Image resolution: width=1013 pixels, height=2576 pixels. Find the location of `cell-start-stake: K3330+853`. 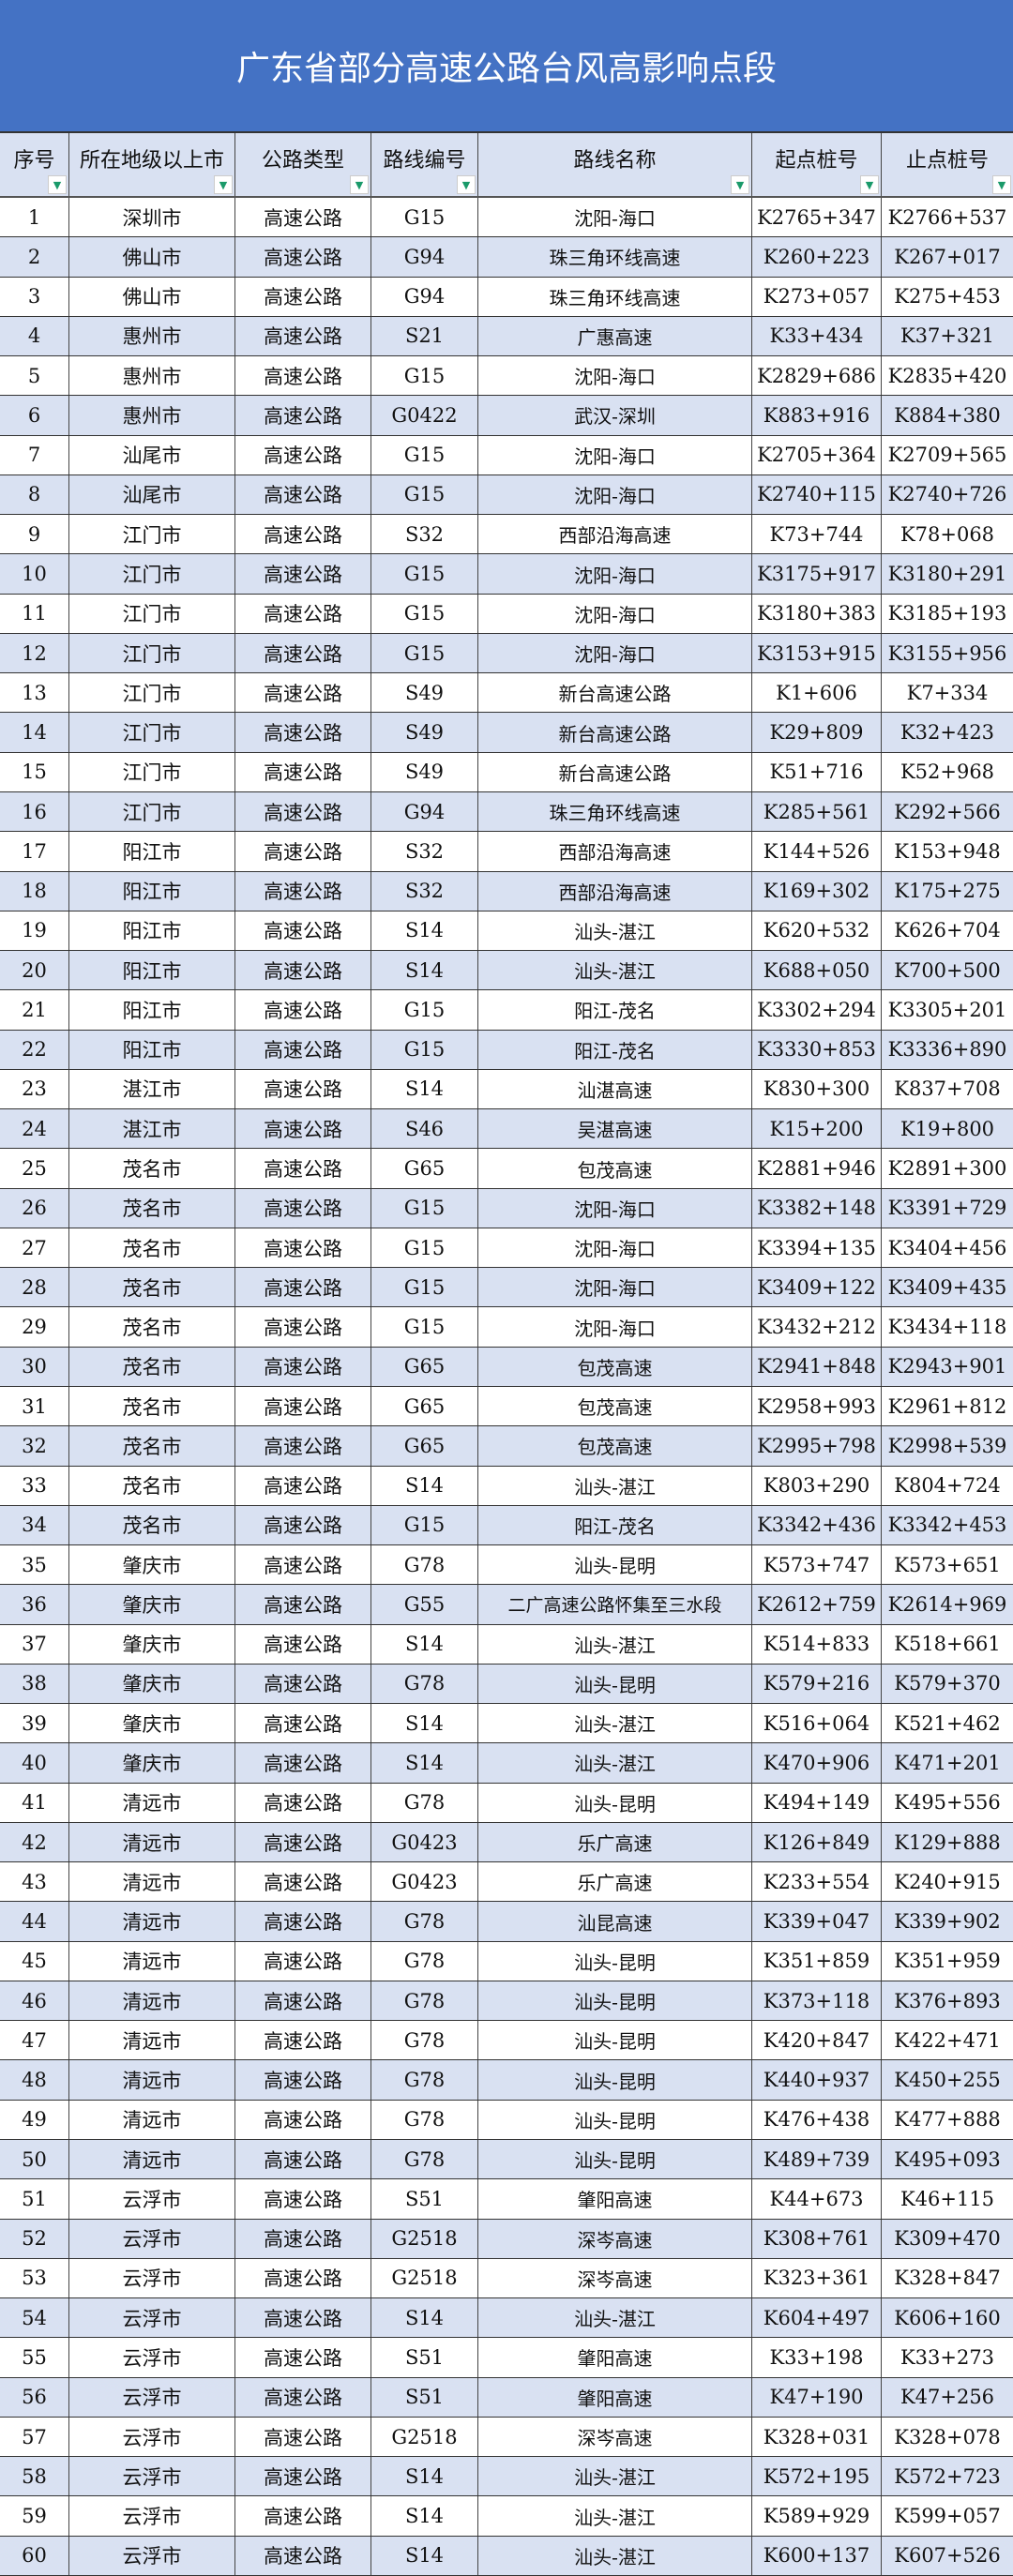

cell-start-stake: K3330+853 is located at coordinates (817, 1049).